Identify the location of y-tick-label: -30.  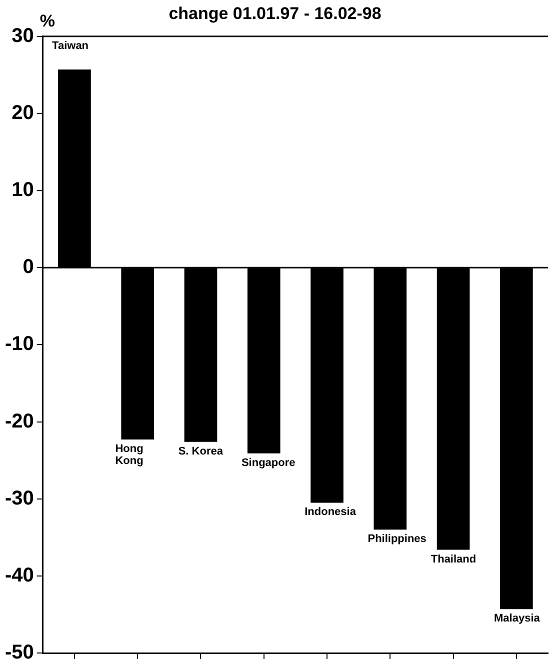
(19, 498).